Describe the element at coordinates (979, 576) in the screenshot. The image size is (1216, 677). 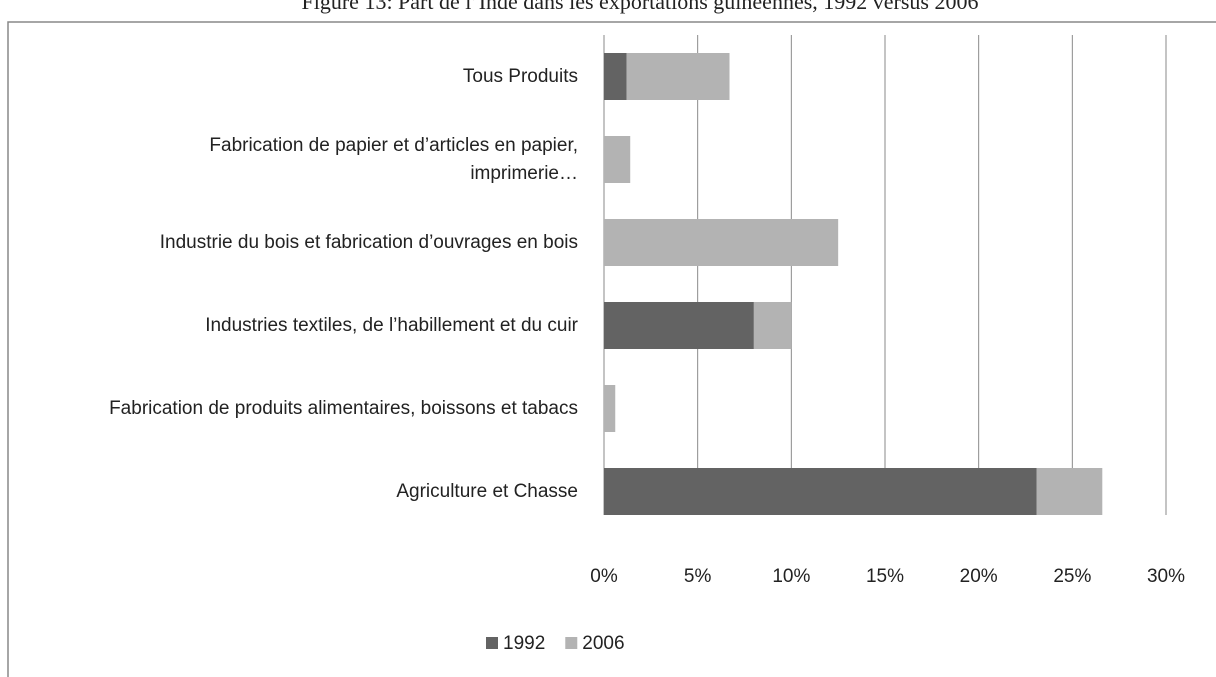
I see `x-tick-label: 20%` at that location.